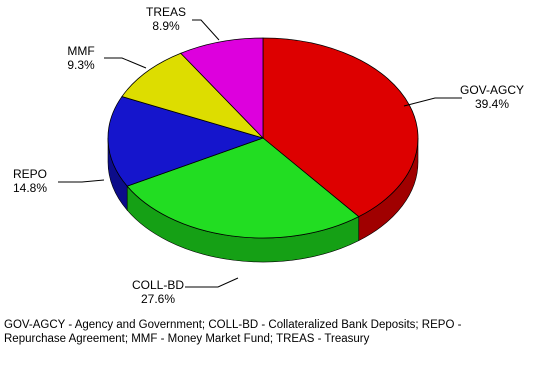 The width and height of the screenshot is (553, 367). I want to click on value-label-coll-bd: 27.6%, so click(158, 299).